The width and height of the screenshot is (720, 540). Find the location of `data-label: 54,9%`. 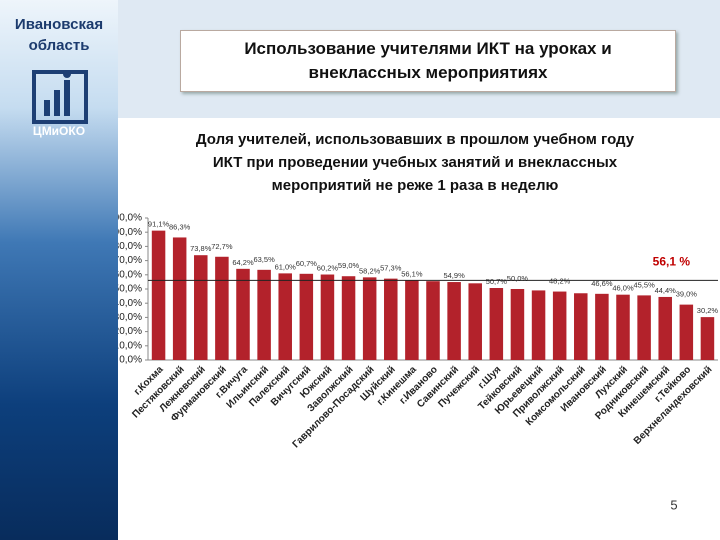

data-label: 54,9% is located at coordinates (454, 275).